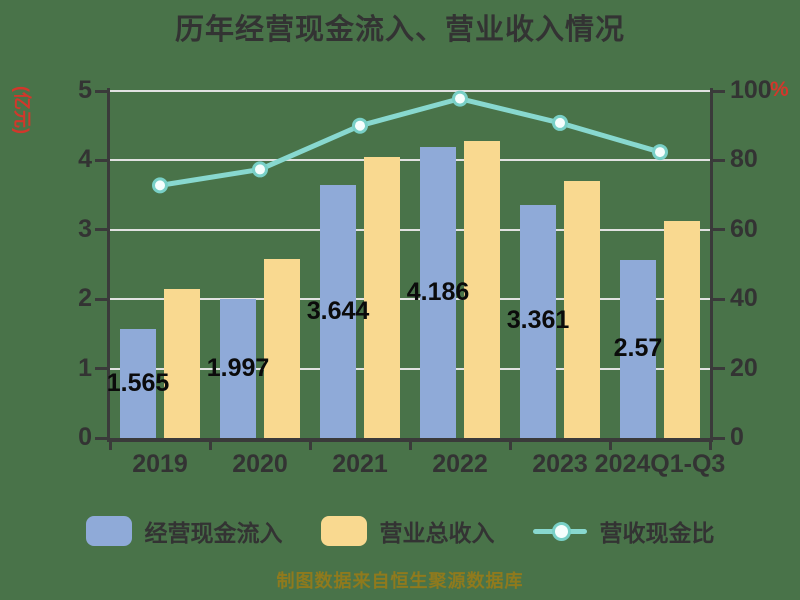 The image size is (800, 600). I want to click on left-axis-tick-label: 5, so click(85, 90).